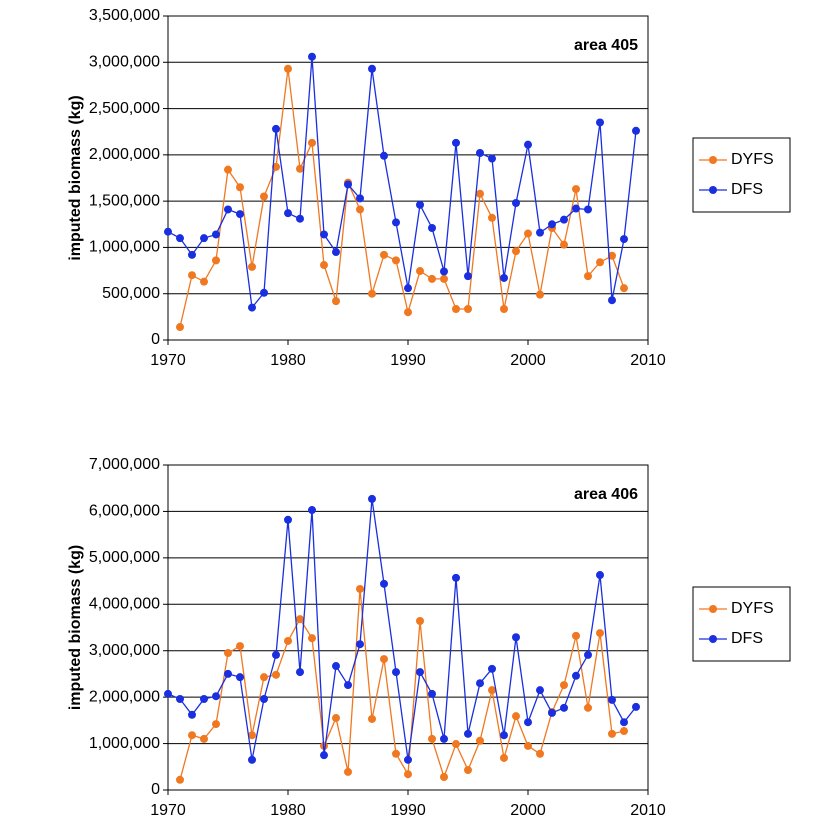 The width and height of the screenshot is (816, 840). I want to click on y-tick-label: 2,000,000, so click(124, 154).